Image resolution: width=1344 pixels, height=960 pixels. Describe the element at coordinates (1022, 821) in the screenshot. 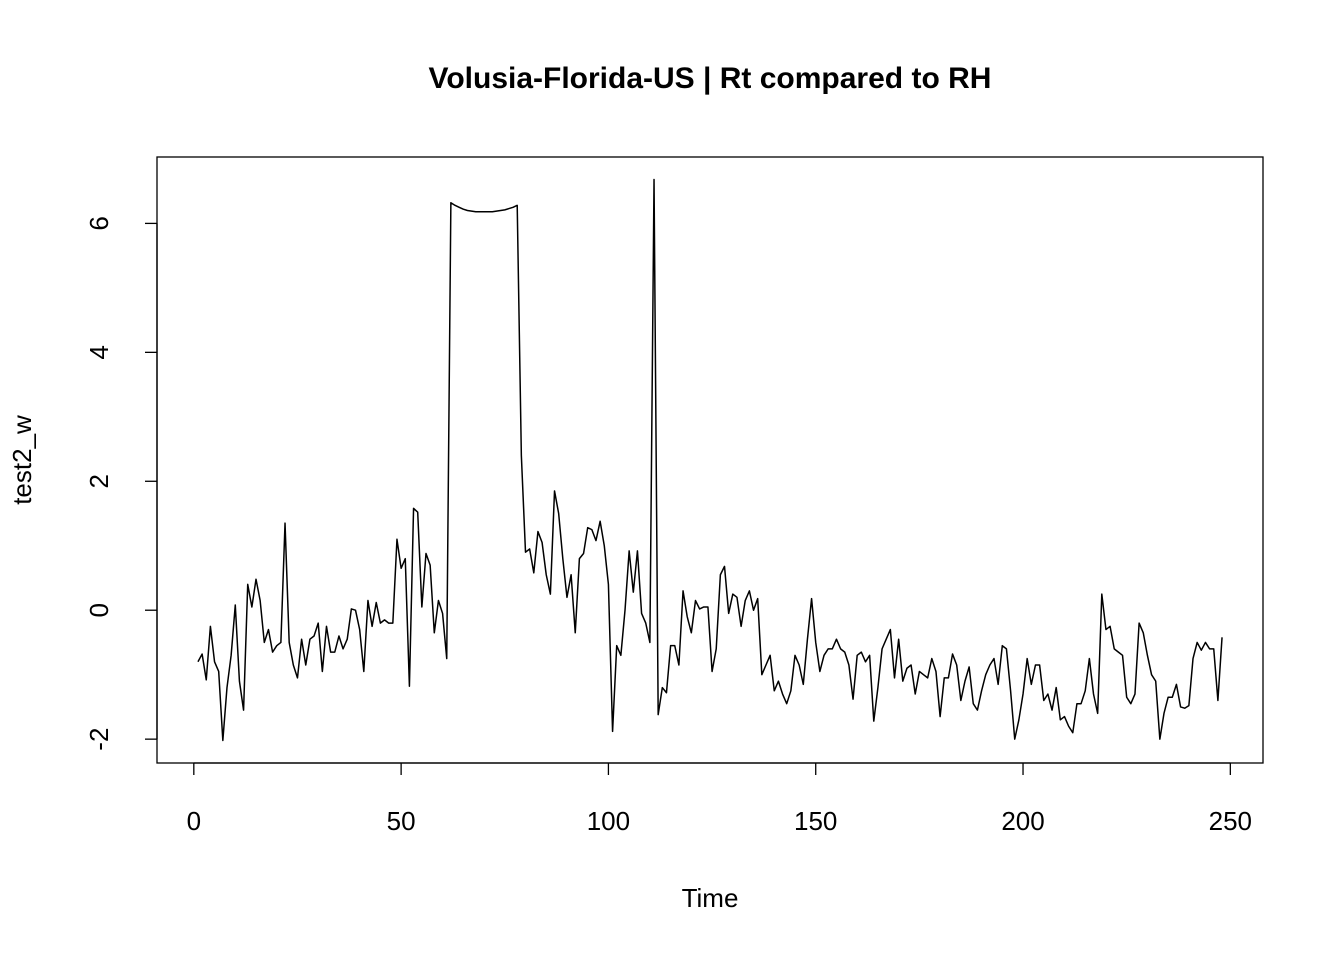

I see `x-tick-label: 200` at that location.